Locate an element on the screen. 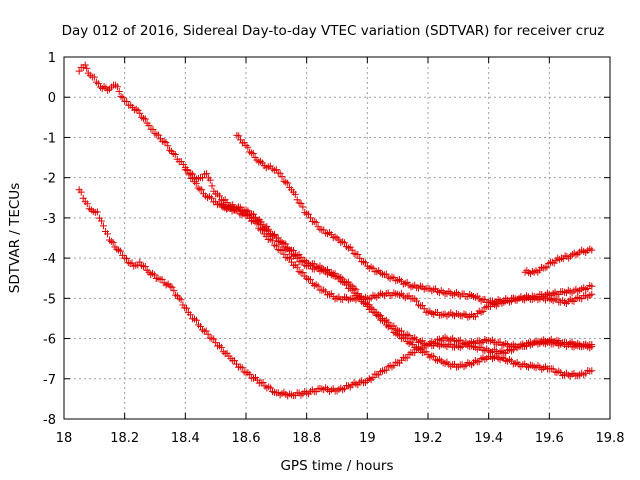  x-tick-label: 18 is located at coordinates (64, 438).